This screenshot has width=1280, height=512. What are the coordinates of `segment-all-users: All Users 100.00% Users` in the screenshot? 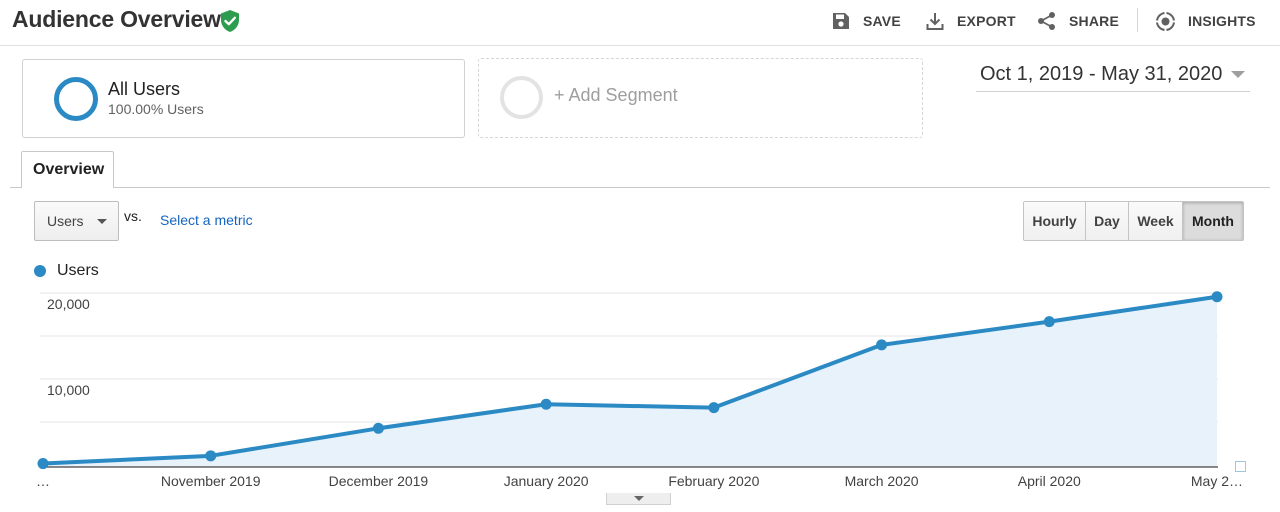 It's located at (243, 98).